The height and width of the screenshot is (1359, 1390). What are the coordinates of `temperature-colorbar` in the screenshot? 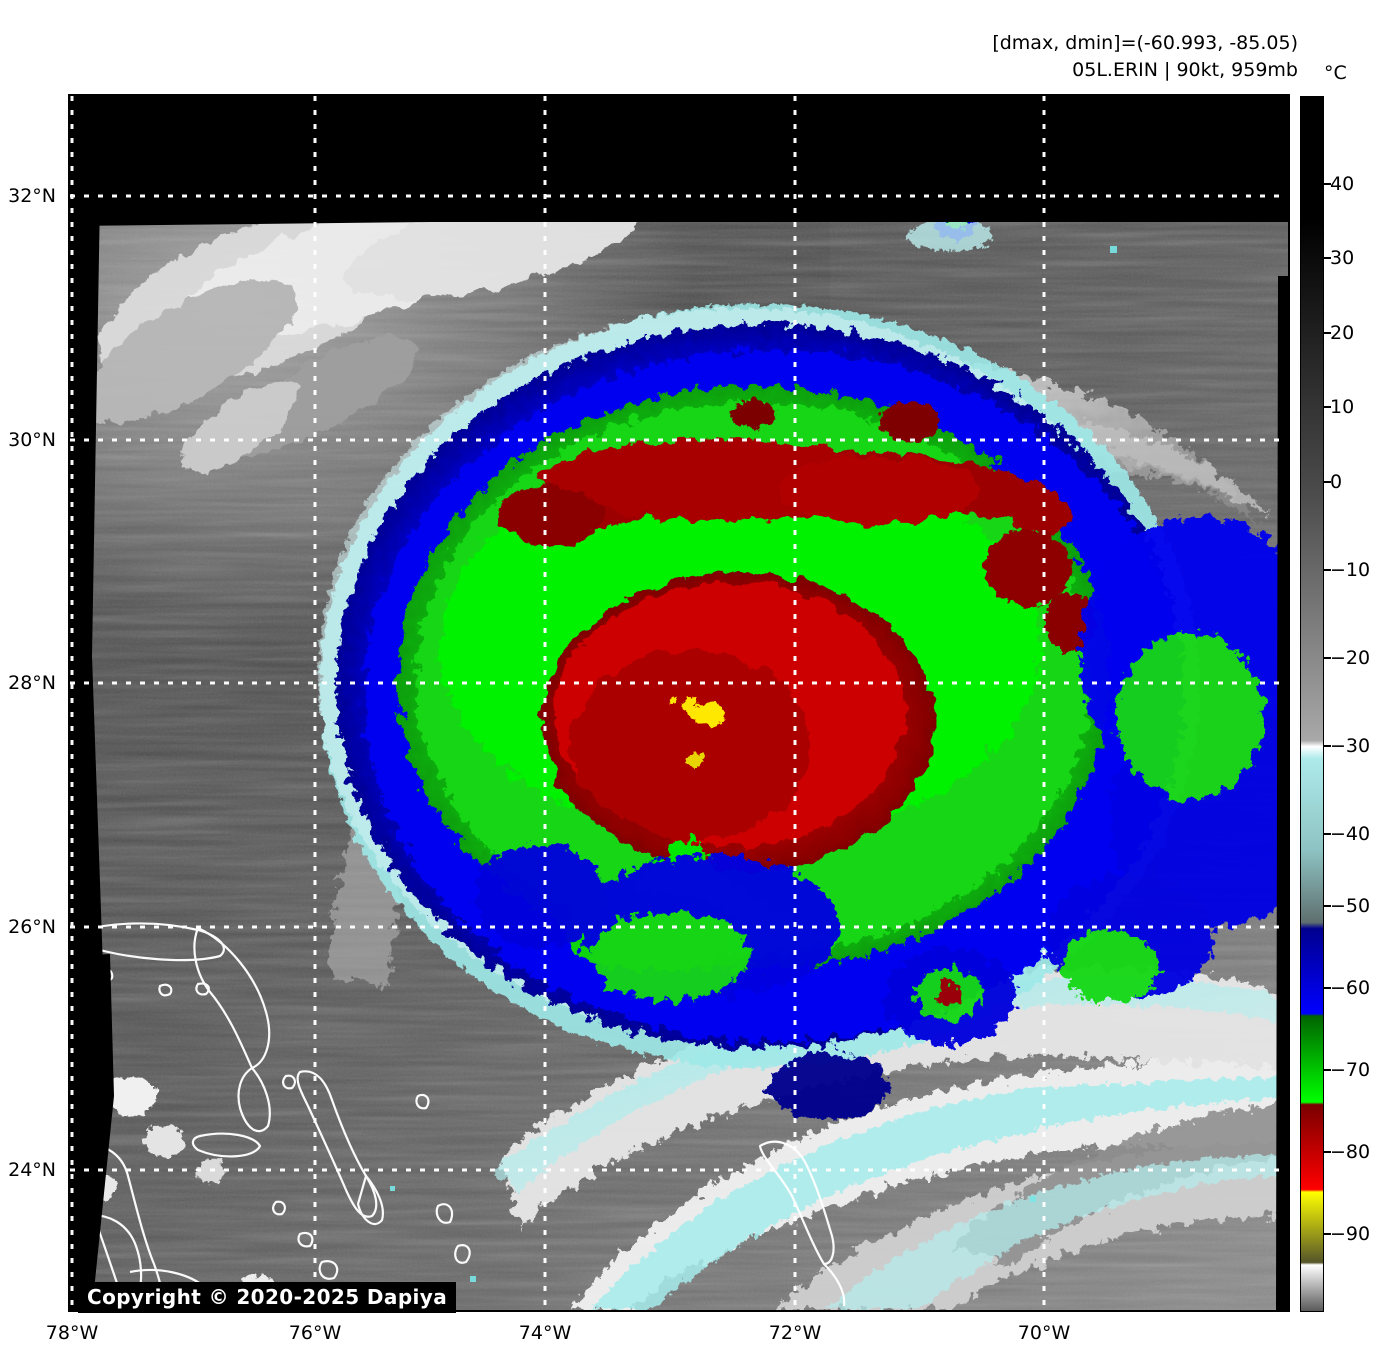 It's located at (1312, 704).